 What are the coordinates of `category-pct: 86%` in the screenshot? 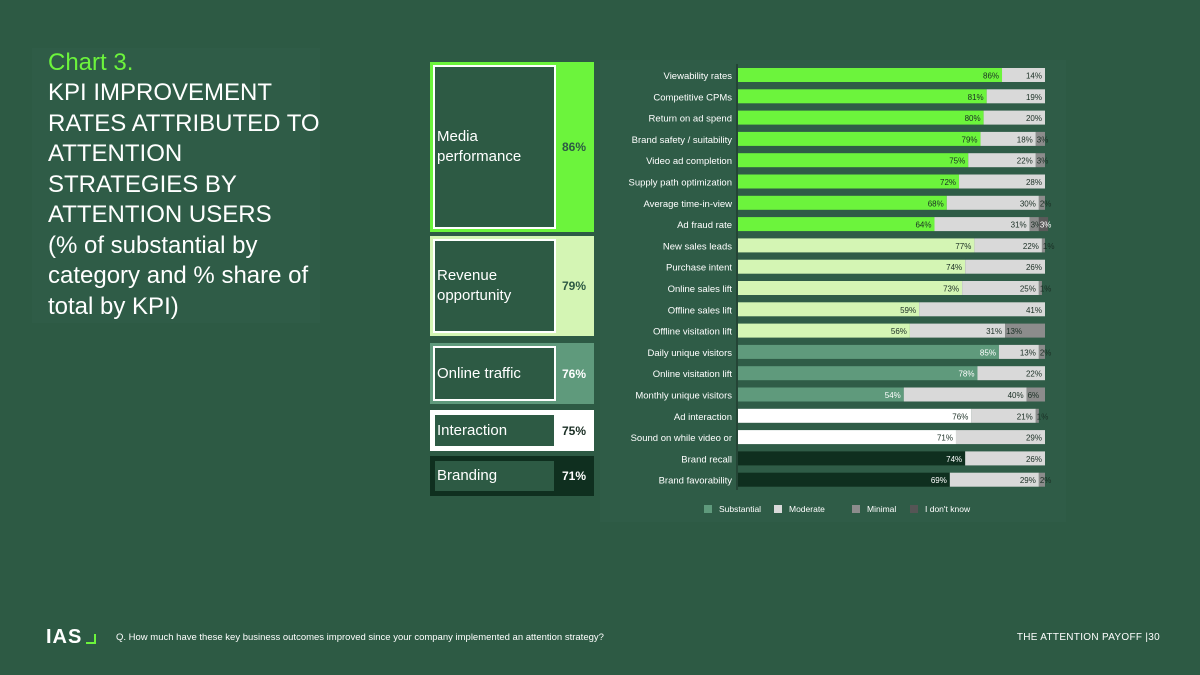 It's located at (574, 147).